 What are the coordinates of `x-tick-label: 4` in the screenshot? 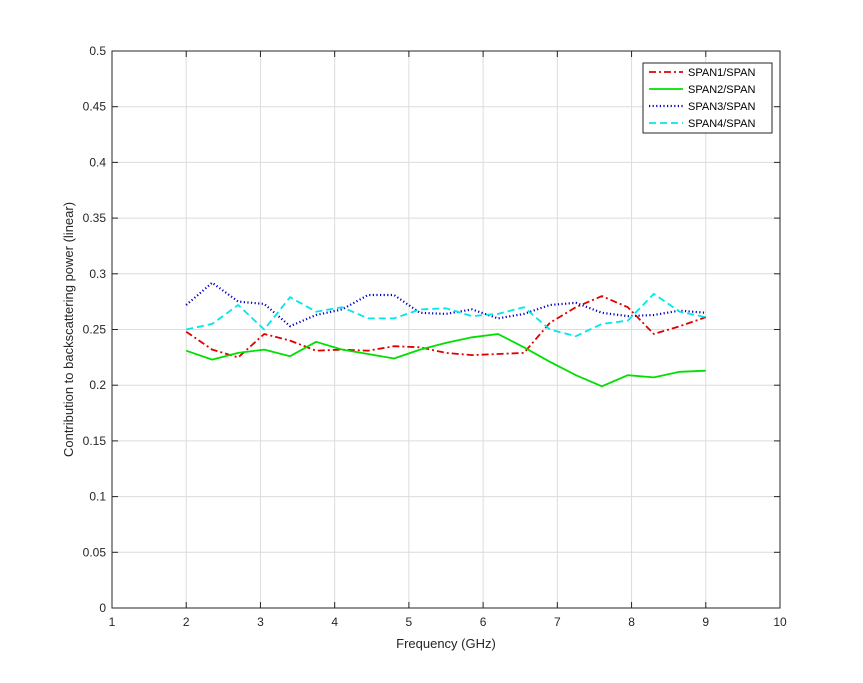 It's located at (334, 622).